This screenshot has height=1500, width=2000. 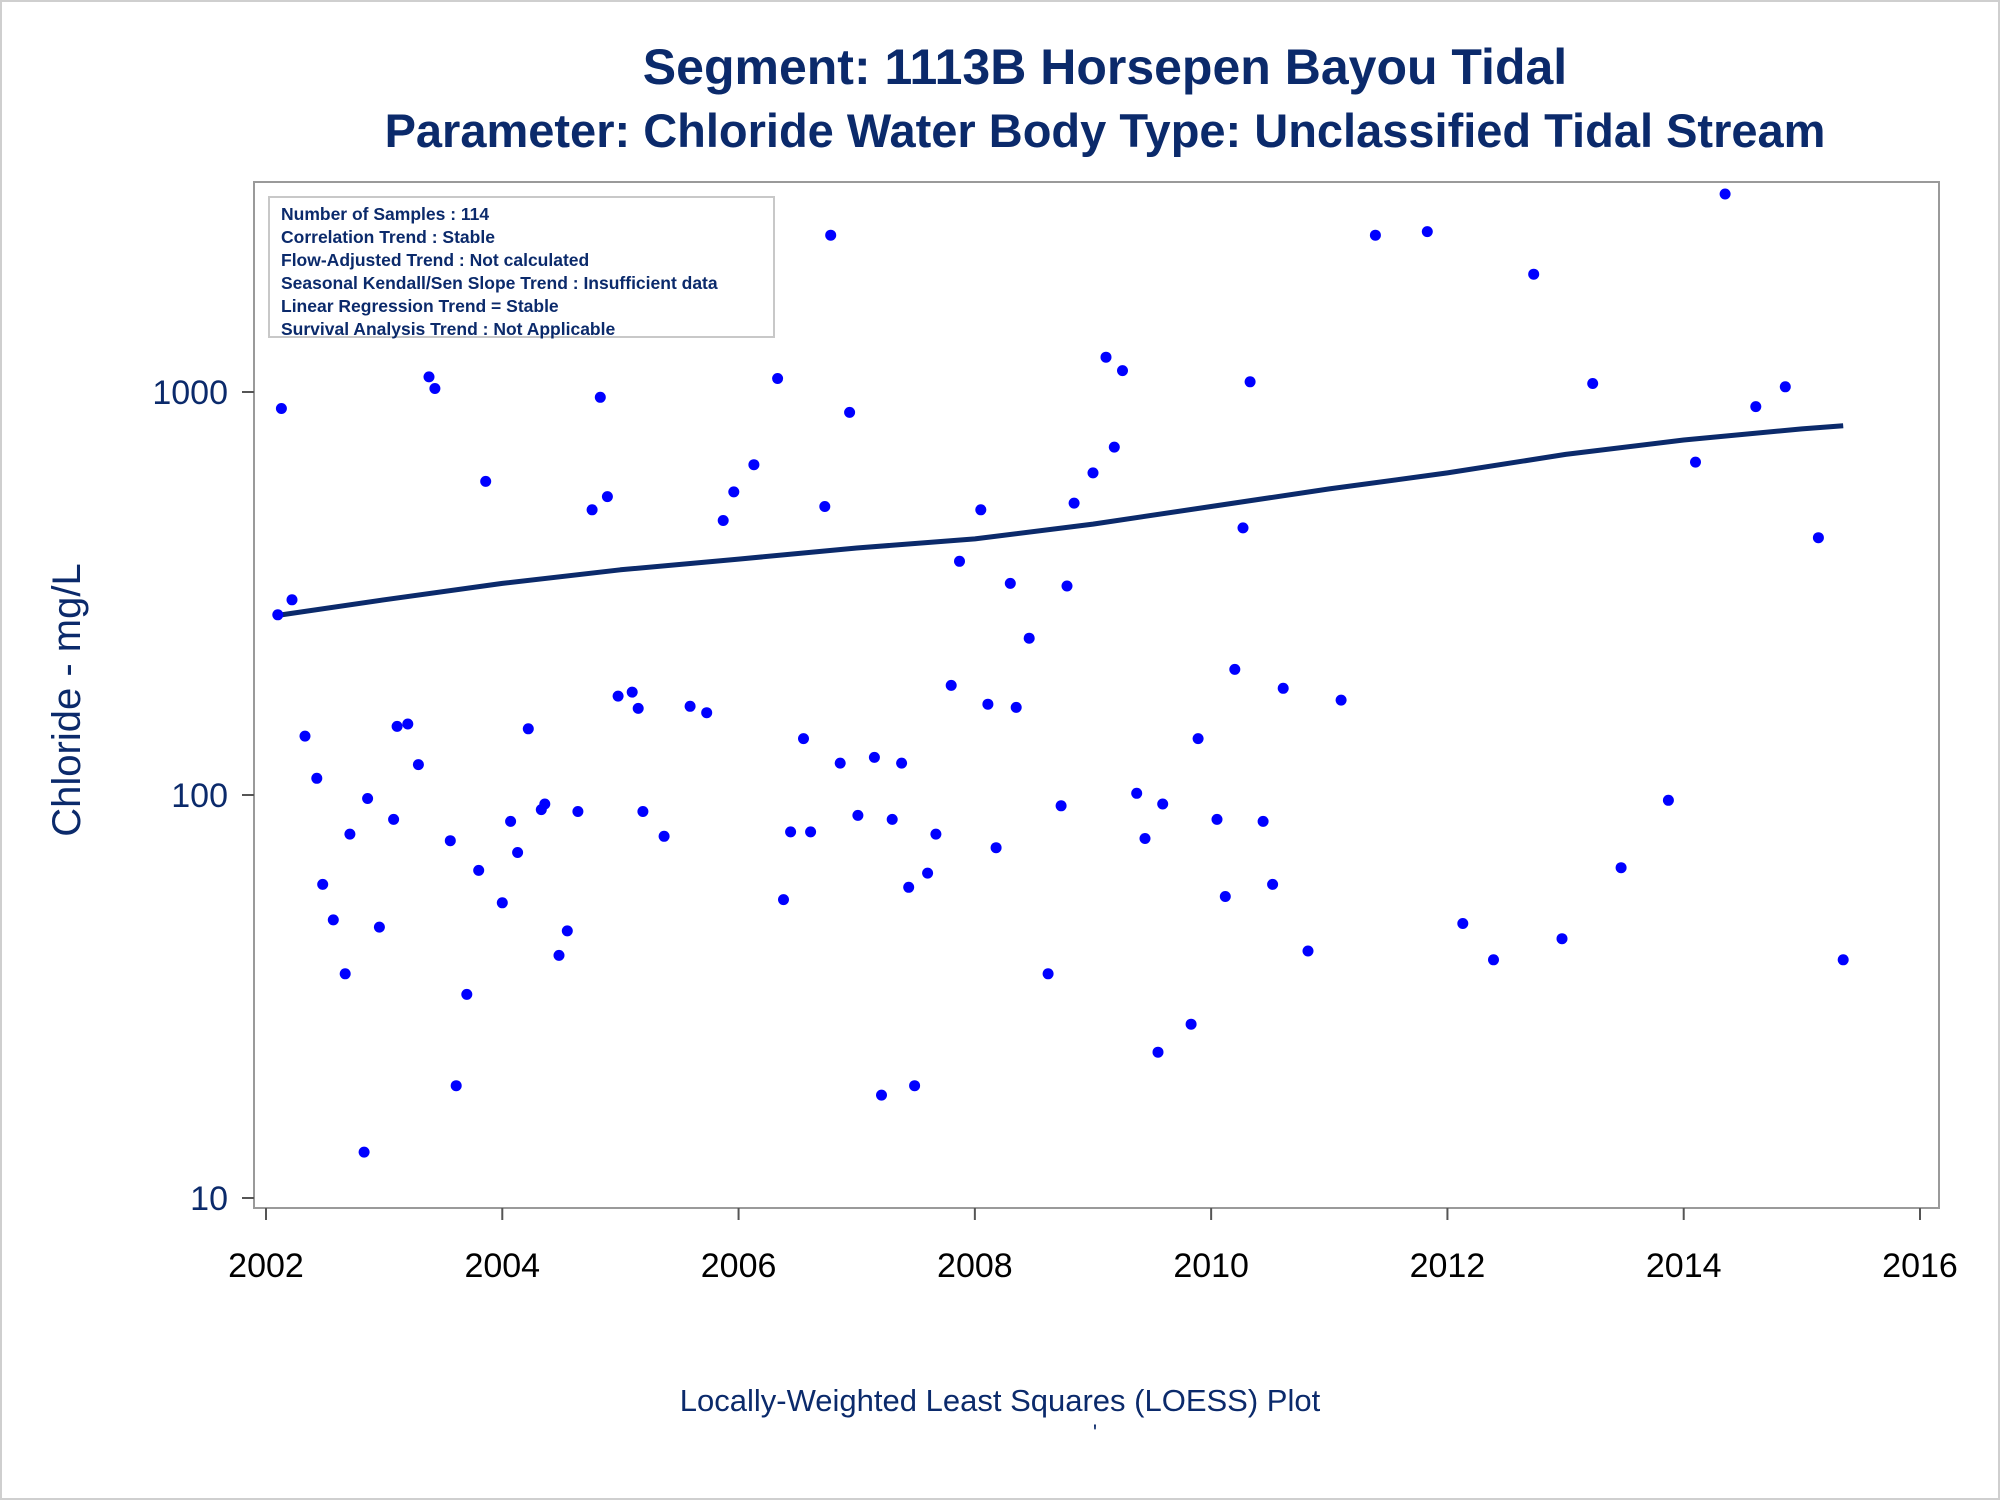 What do you see at coordinates (67, 699) in the screenshot?
I see `y-axis-label: Chloride - mg/L` at bounding box center [67, 699].